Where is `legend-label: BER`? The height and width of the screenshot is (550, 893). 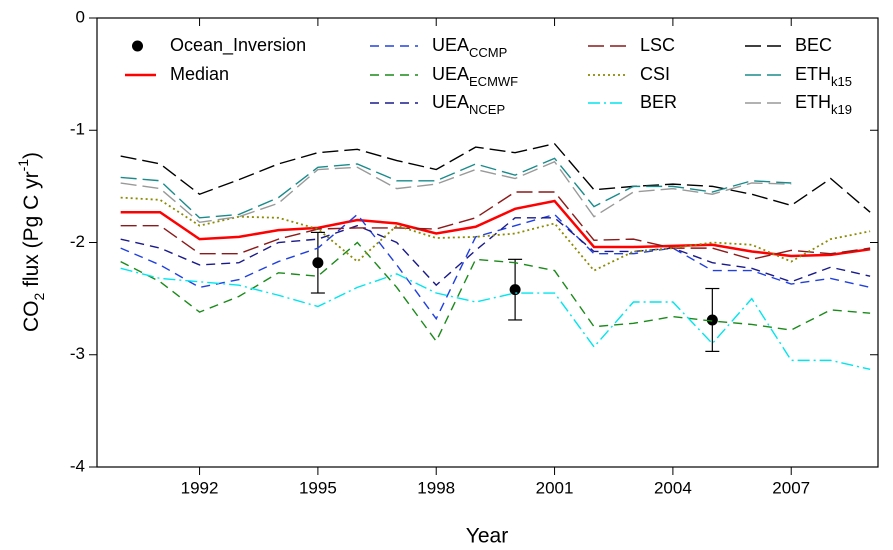
legend-label: BER is located at coordinates (658, 102).